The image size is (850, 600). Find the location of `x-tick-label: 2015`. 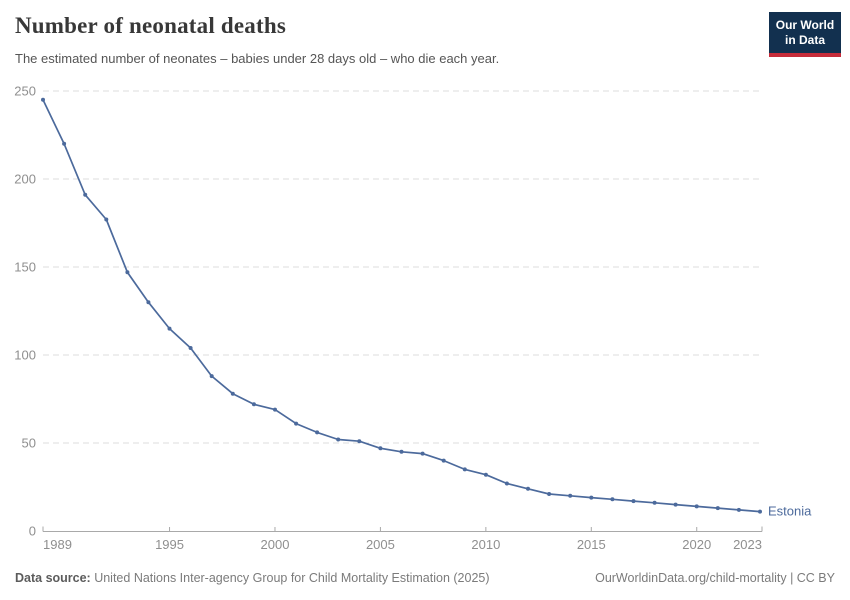

x-tick-label: 2015 is located at coordinates (591, 544).